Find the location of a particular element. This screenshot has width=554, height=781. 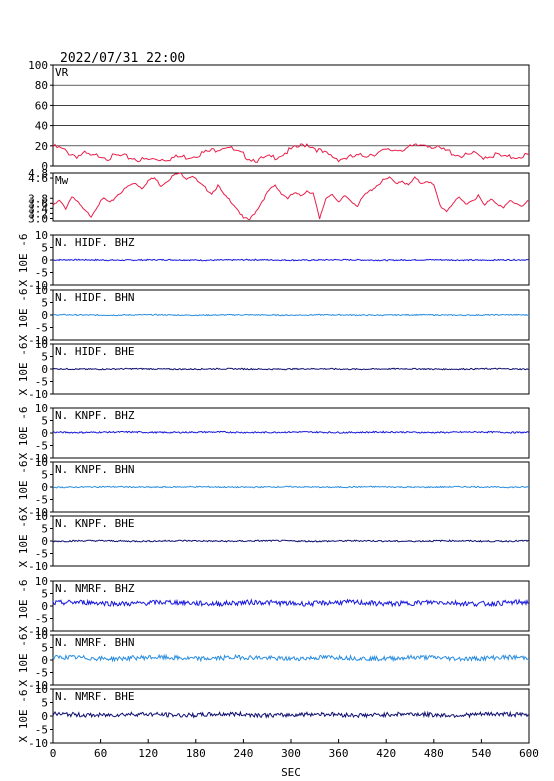

y-tick-label: 4.6 is located at coordinates (38, 178).